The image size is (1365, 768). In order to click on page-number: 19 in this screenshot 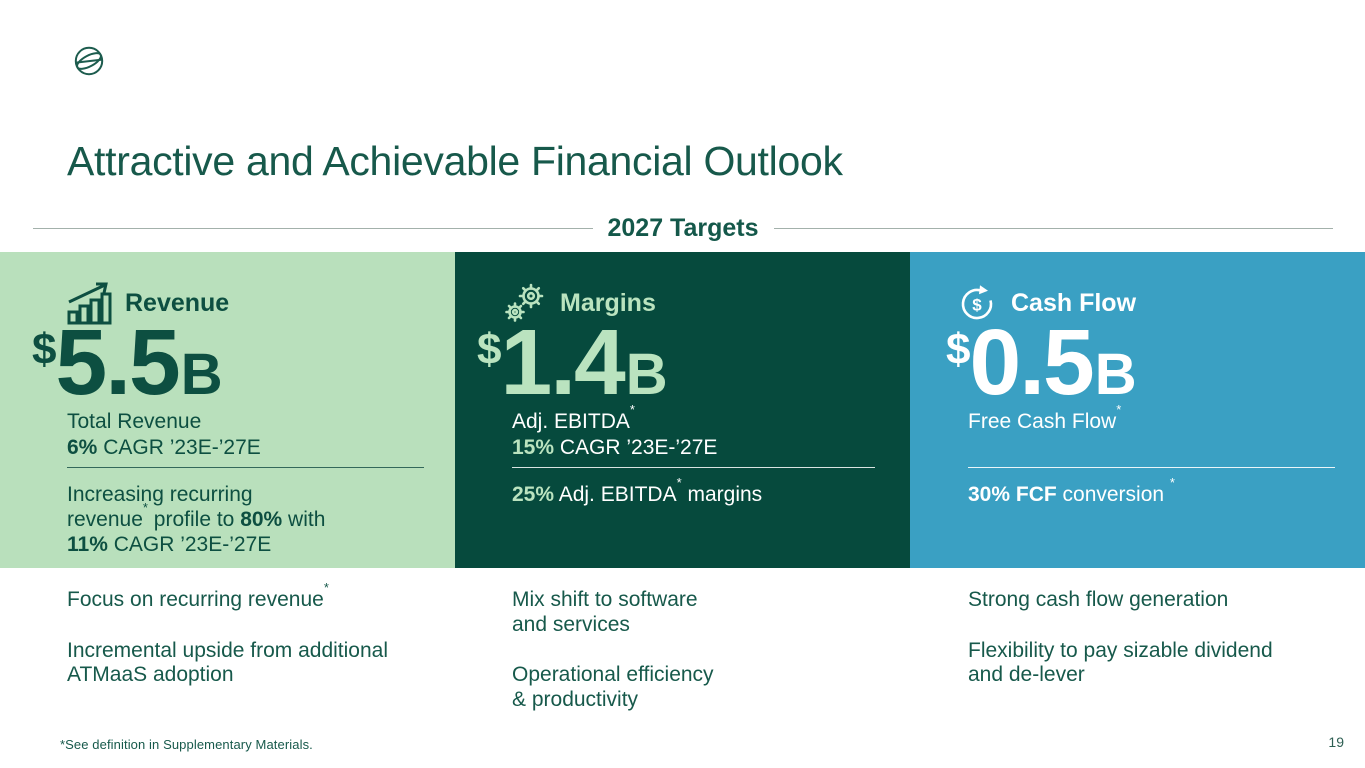, I will do `click(1336, 742)`.